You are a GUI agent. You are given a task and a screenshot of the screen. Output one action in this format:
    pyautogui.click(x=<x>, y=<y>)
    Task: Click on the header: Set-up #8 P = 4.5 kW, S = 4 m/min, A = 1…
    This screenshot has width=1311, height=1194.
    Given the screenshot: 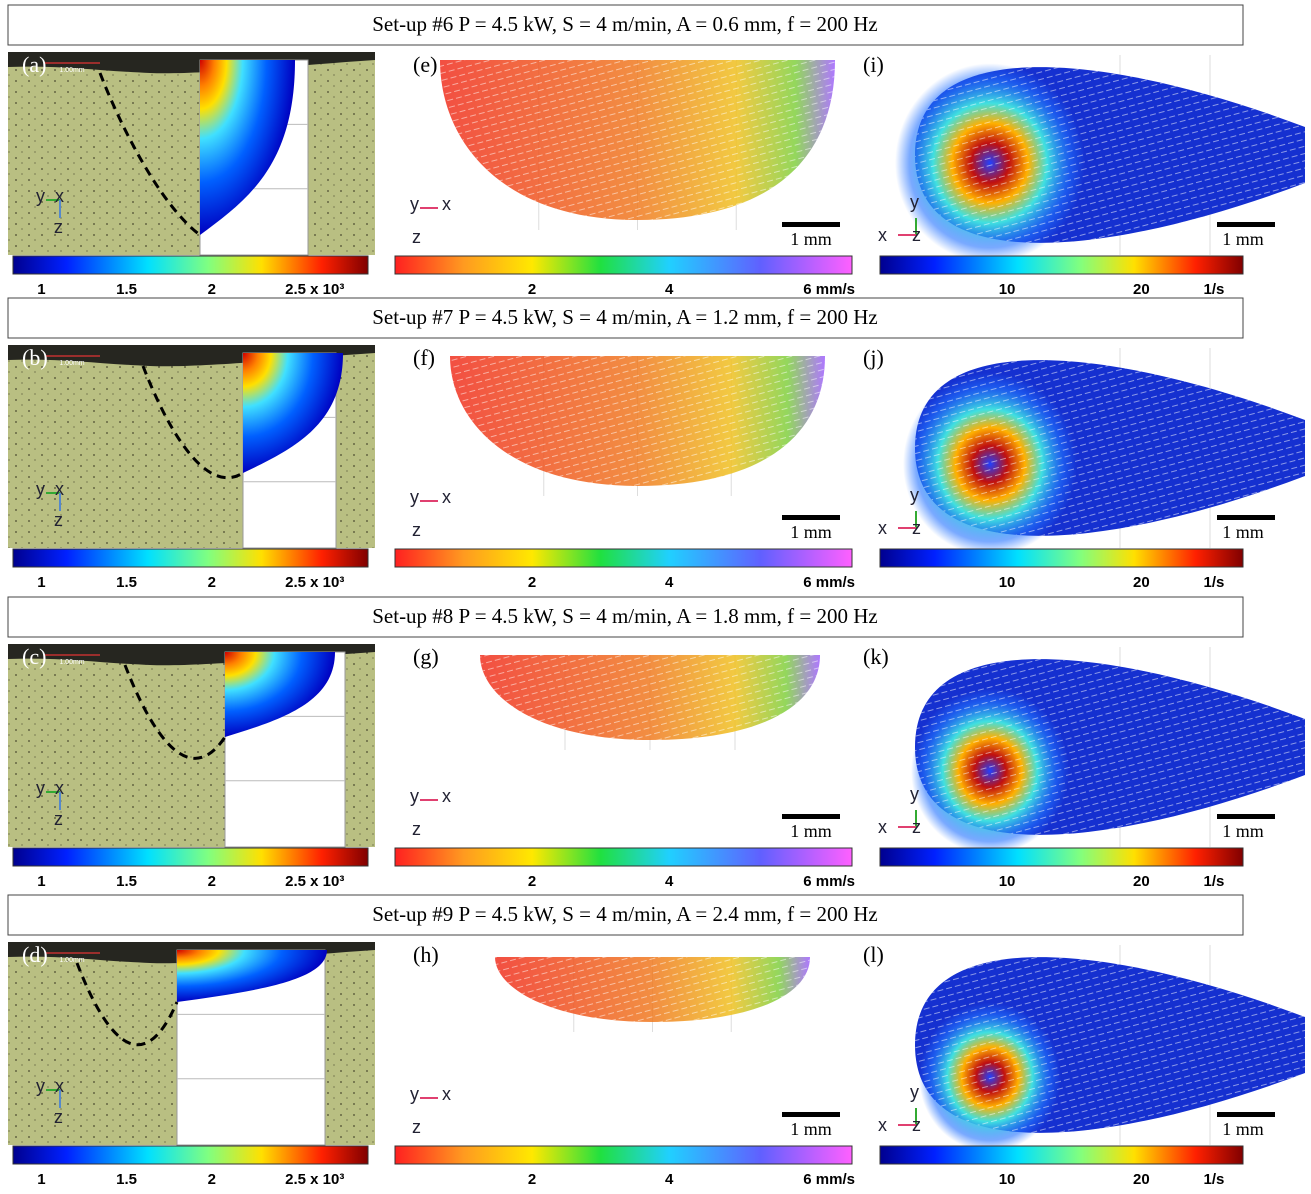 What is the action you would take?
    pyautogui.click(x=625, y=616)
    